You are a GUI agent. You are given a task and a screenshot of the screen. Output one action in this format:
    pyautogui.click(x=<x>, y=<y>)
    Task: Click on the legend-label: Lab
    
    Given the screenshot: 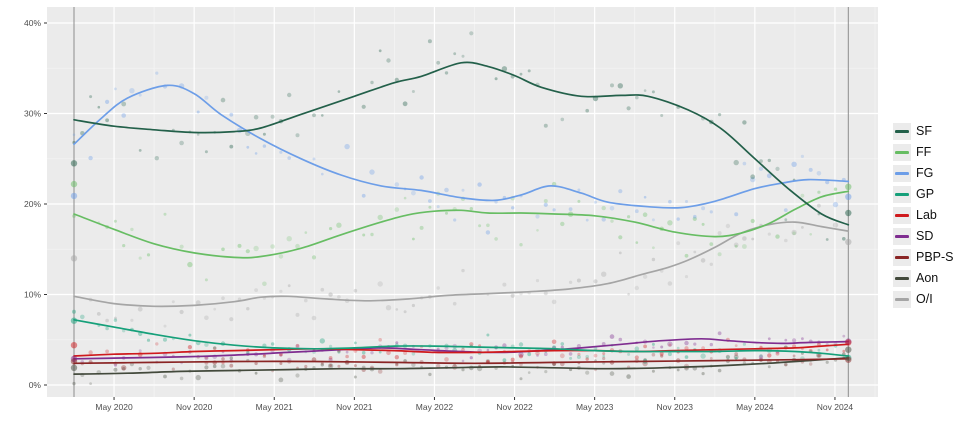 What is the action you would take?
    pyautogui.click(x=926, y=215)
    